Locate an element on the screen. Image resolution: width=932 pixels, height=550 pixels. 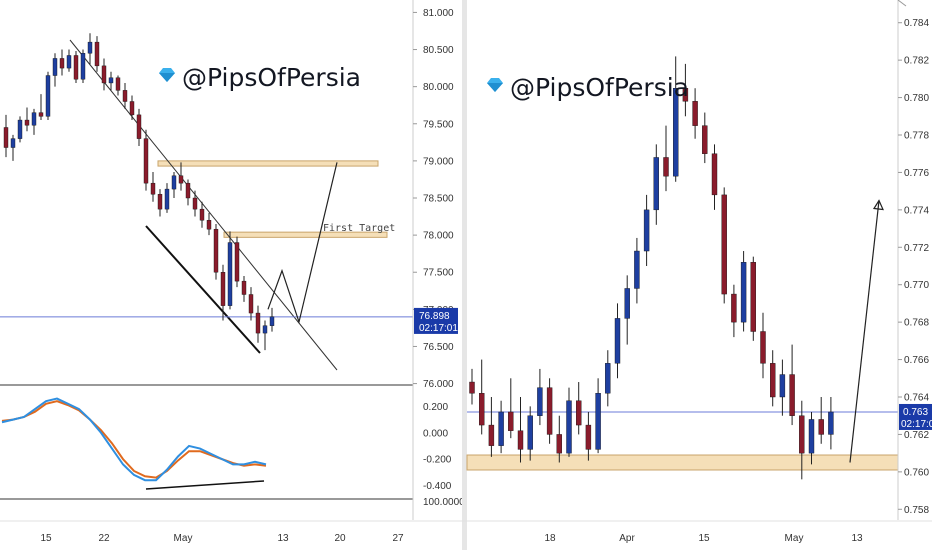
left-trendline-lower is located at coordinates (203, 289).